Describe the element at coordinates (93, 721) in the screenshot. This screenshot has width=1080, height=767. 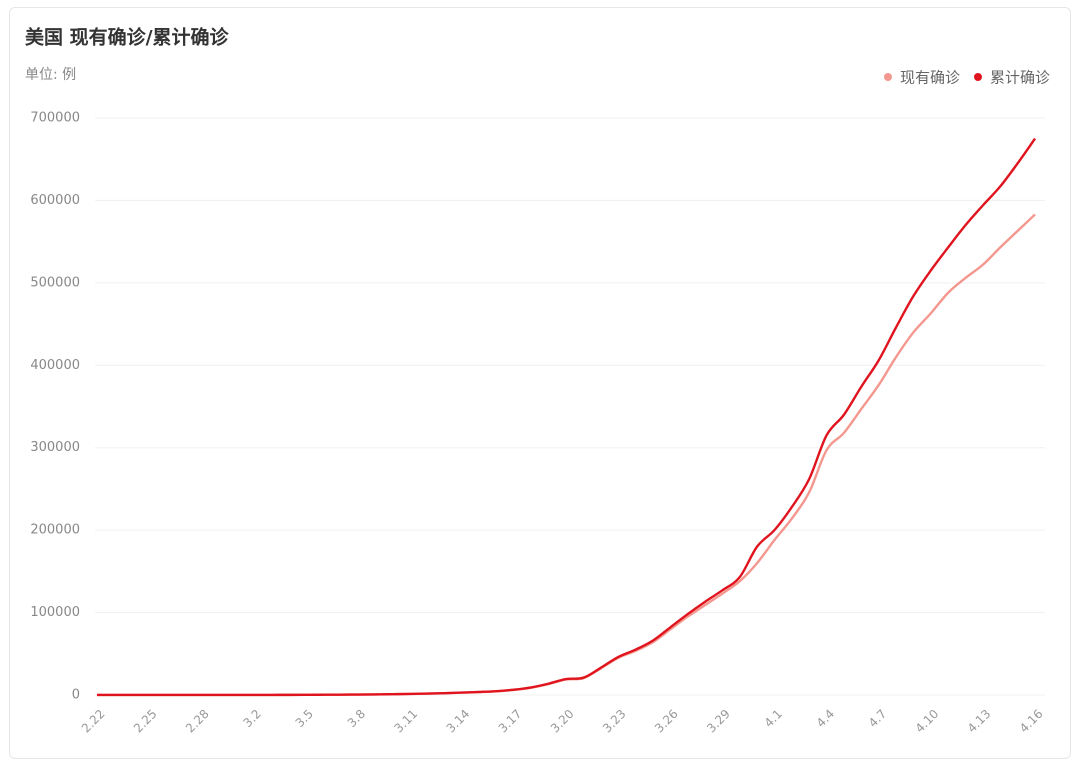
I see `x-tick-label: 2.22` at that location.